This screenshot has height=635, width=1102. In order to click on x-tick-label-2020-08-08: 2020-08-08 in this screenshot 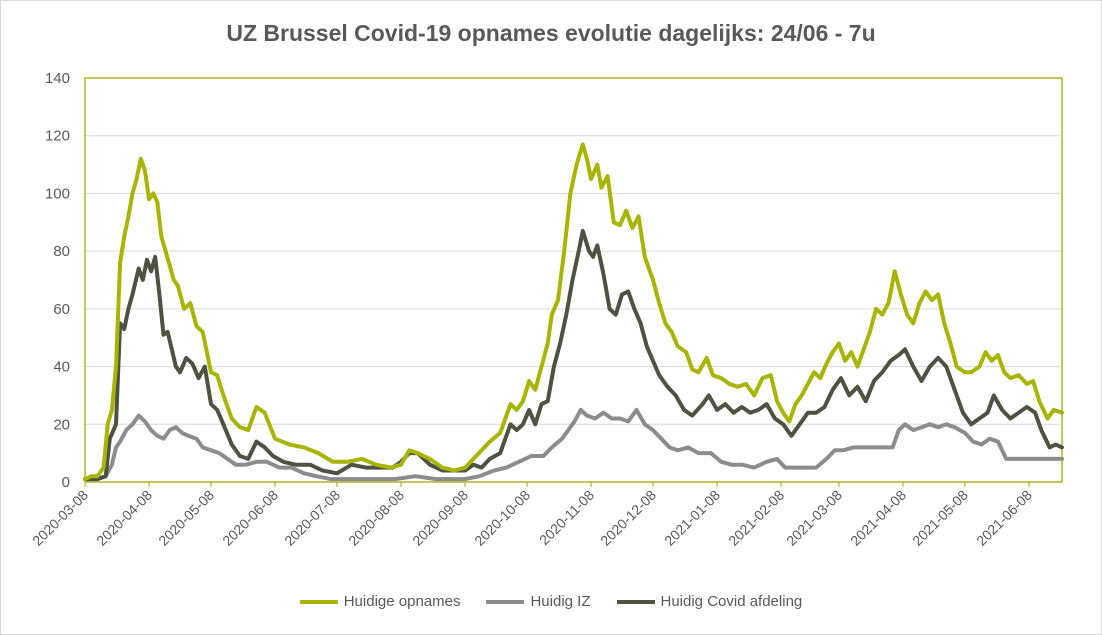, I will do `click(376, 518)`.